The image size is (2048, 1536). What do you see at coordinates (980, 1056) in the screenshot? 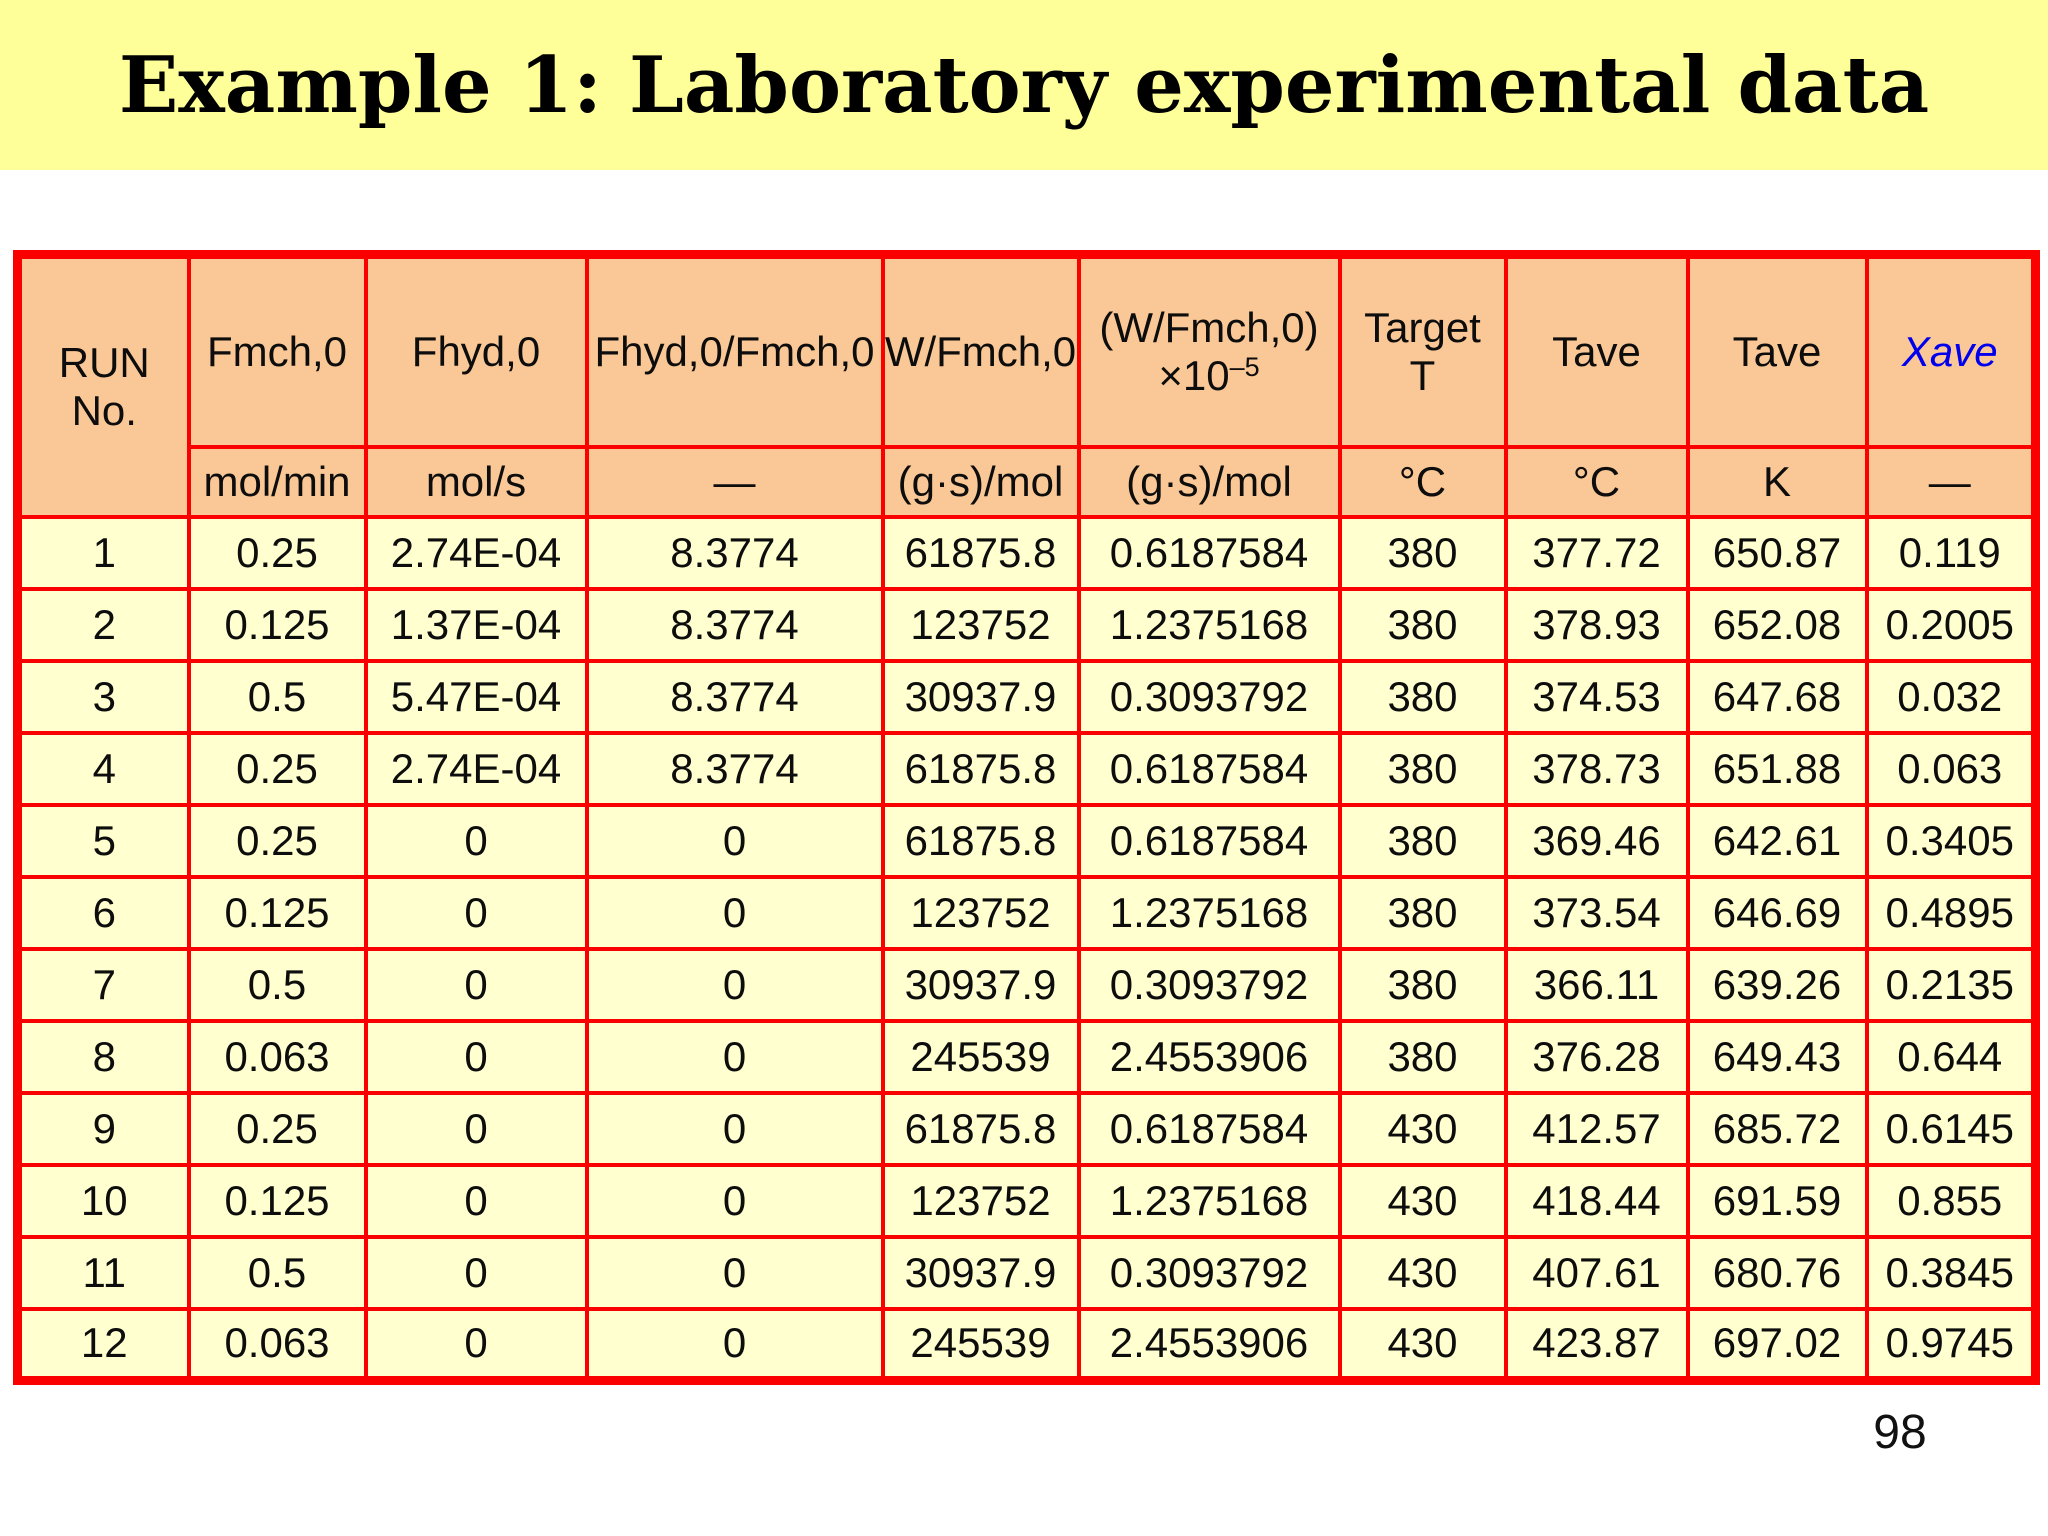
I see `table-cell: 245539` at bounding box center [980, 1056].